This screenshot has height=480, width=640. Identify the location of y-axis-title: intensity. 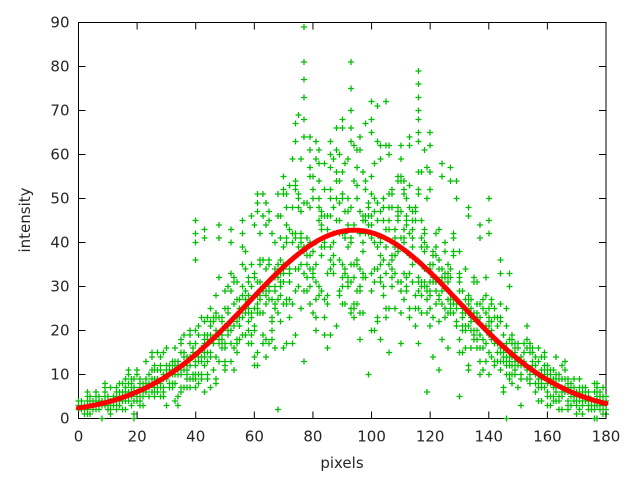
(25, 219).